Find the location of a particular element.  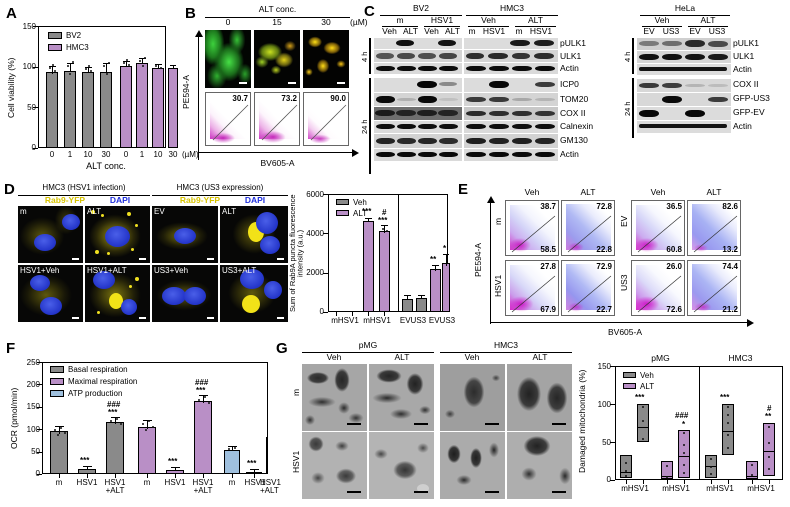

panel-c-time-4h: 4 h is located at coordinates (364, 57).